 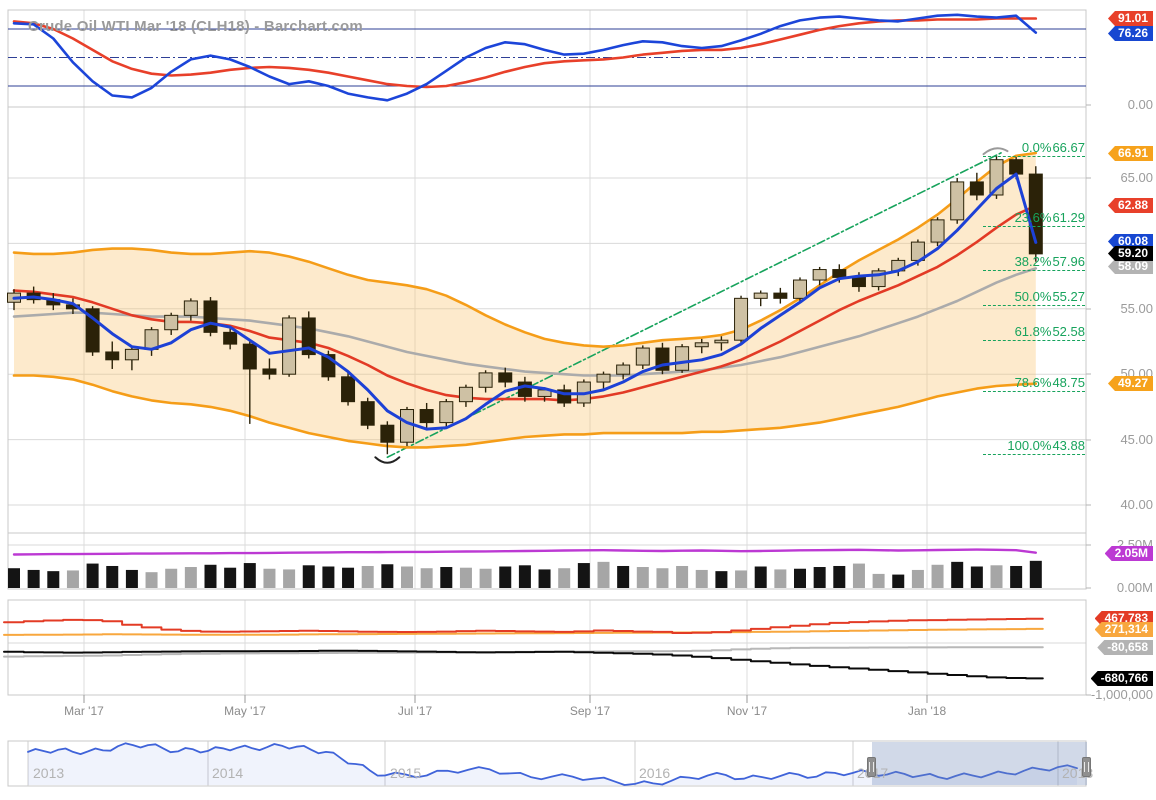 I want to click on volume-panel, so click(x=525, y=568).